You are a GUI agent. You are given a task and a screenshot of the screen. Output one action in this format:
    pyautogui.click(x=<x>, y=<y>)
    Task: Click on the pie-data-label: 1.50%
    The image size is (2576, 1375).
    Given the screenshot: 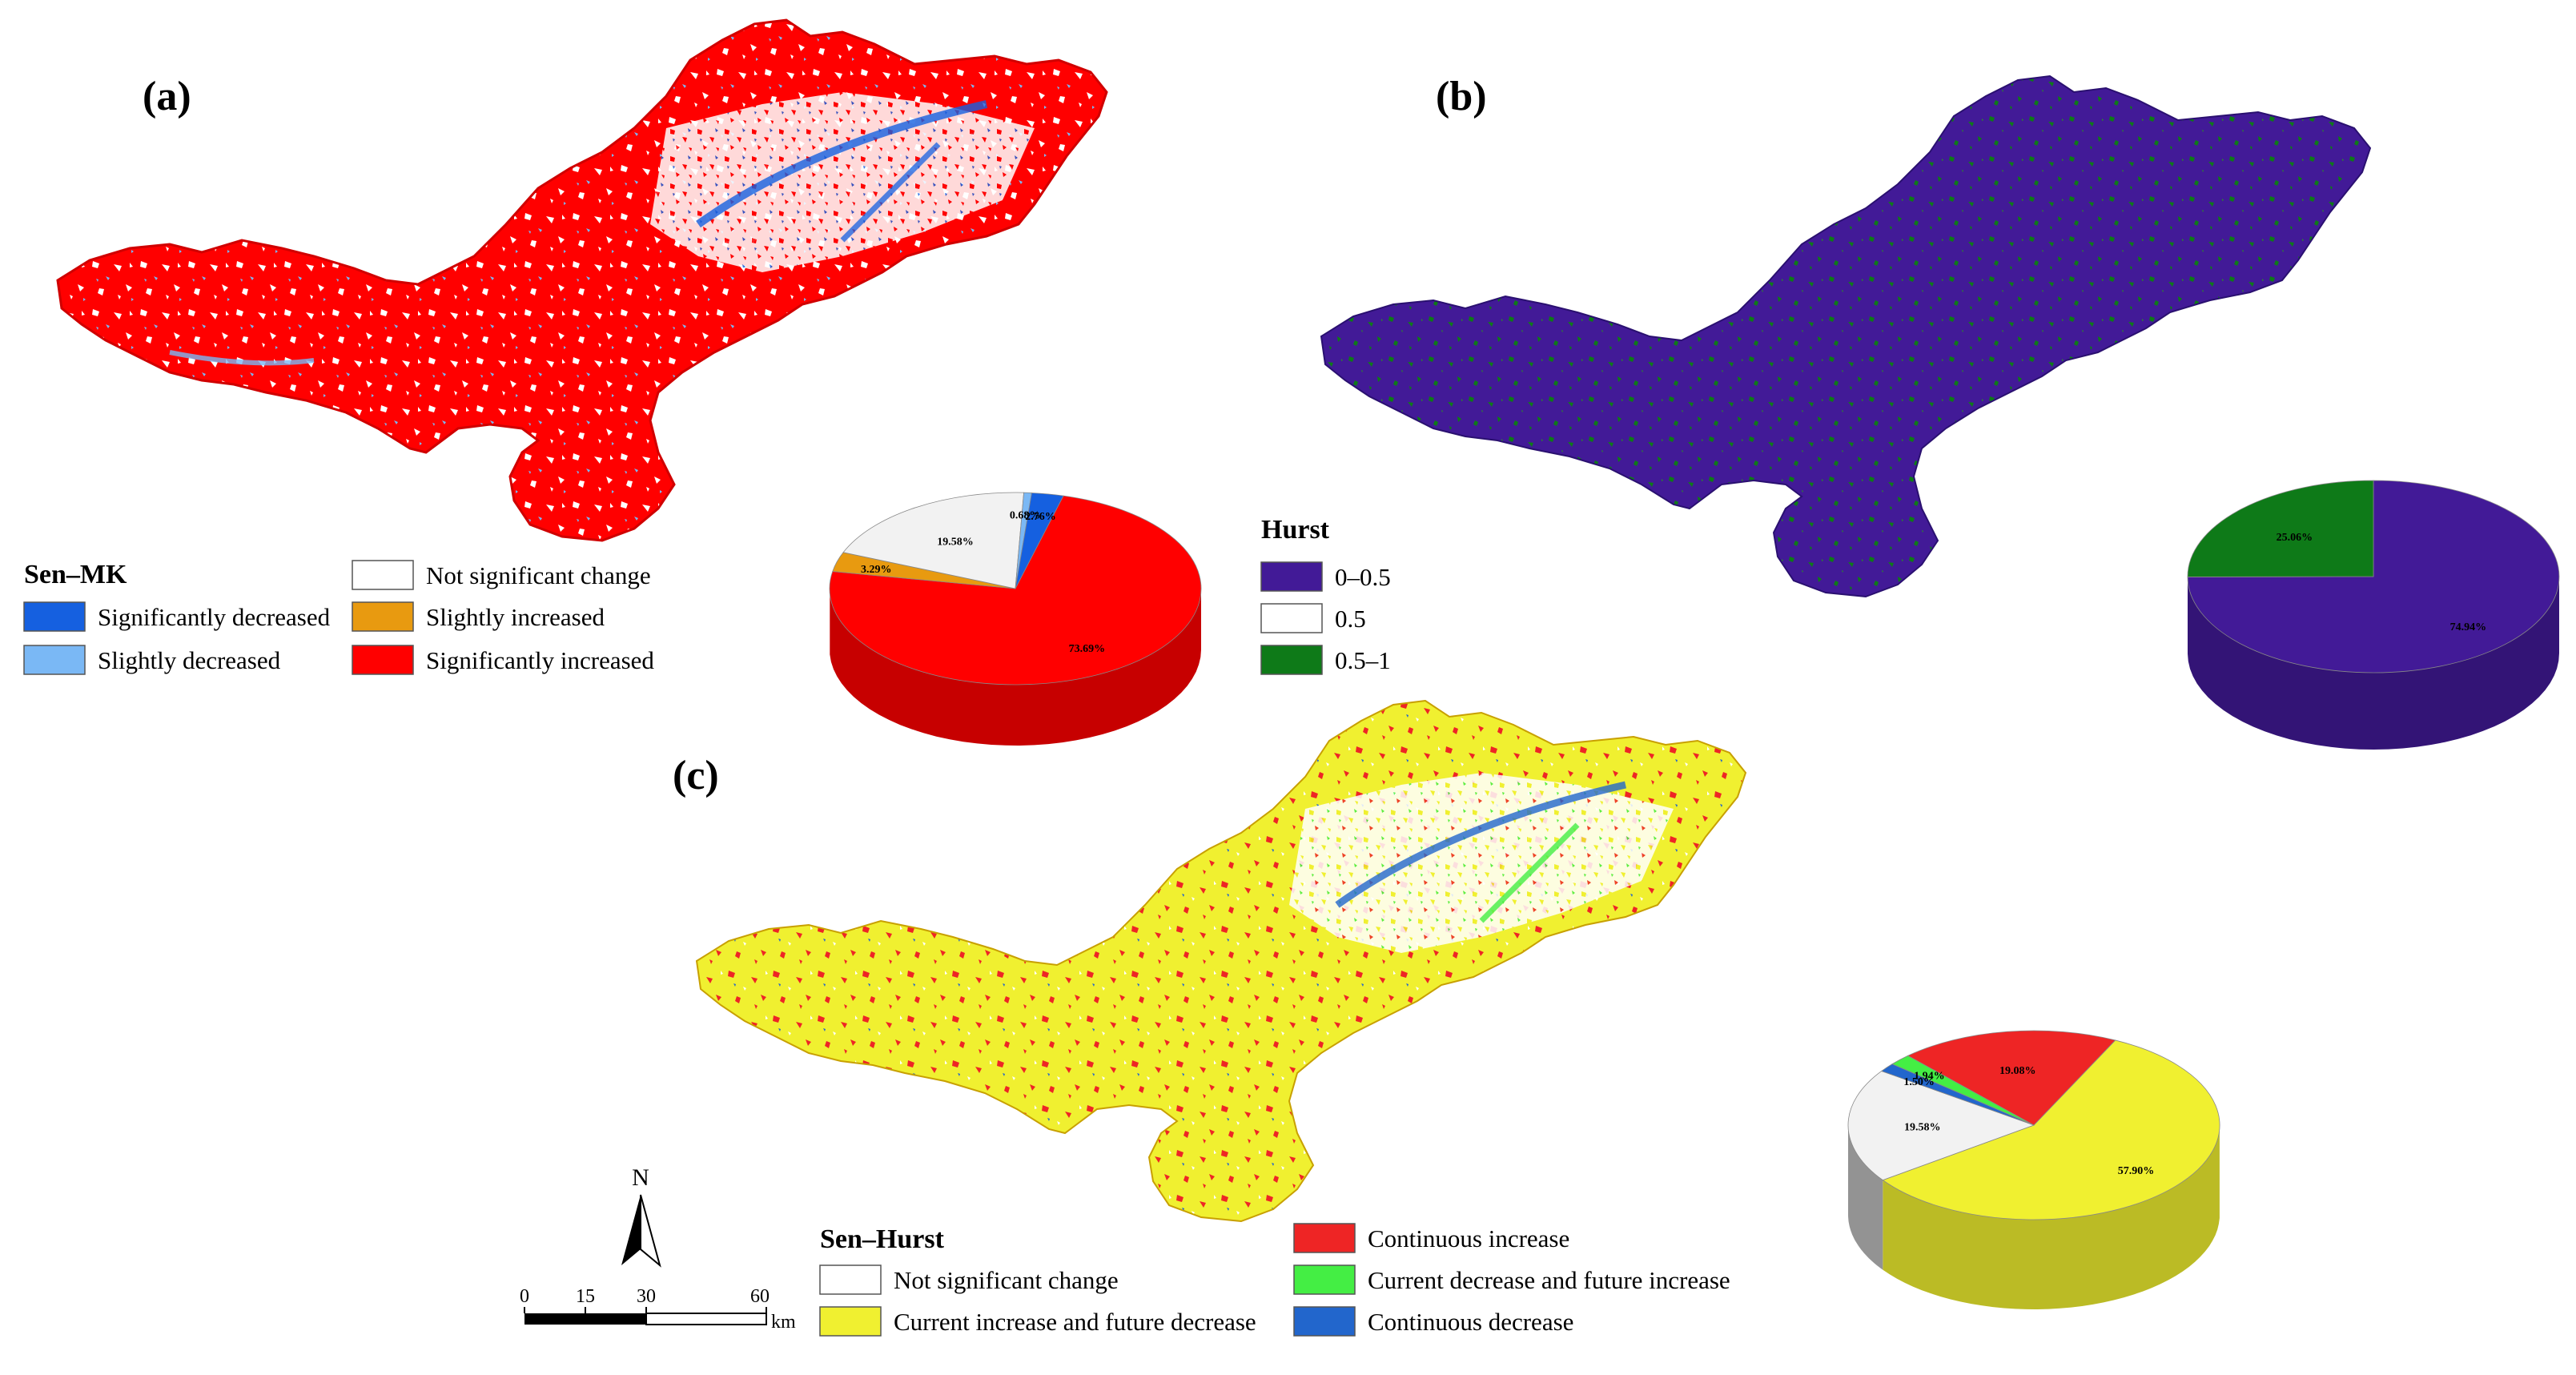 What is the action you would take?
    pyautogui.click(x=1919, y=1082)
    